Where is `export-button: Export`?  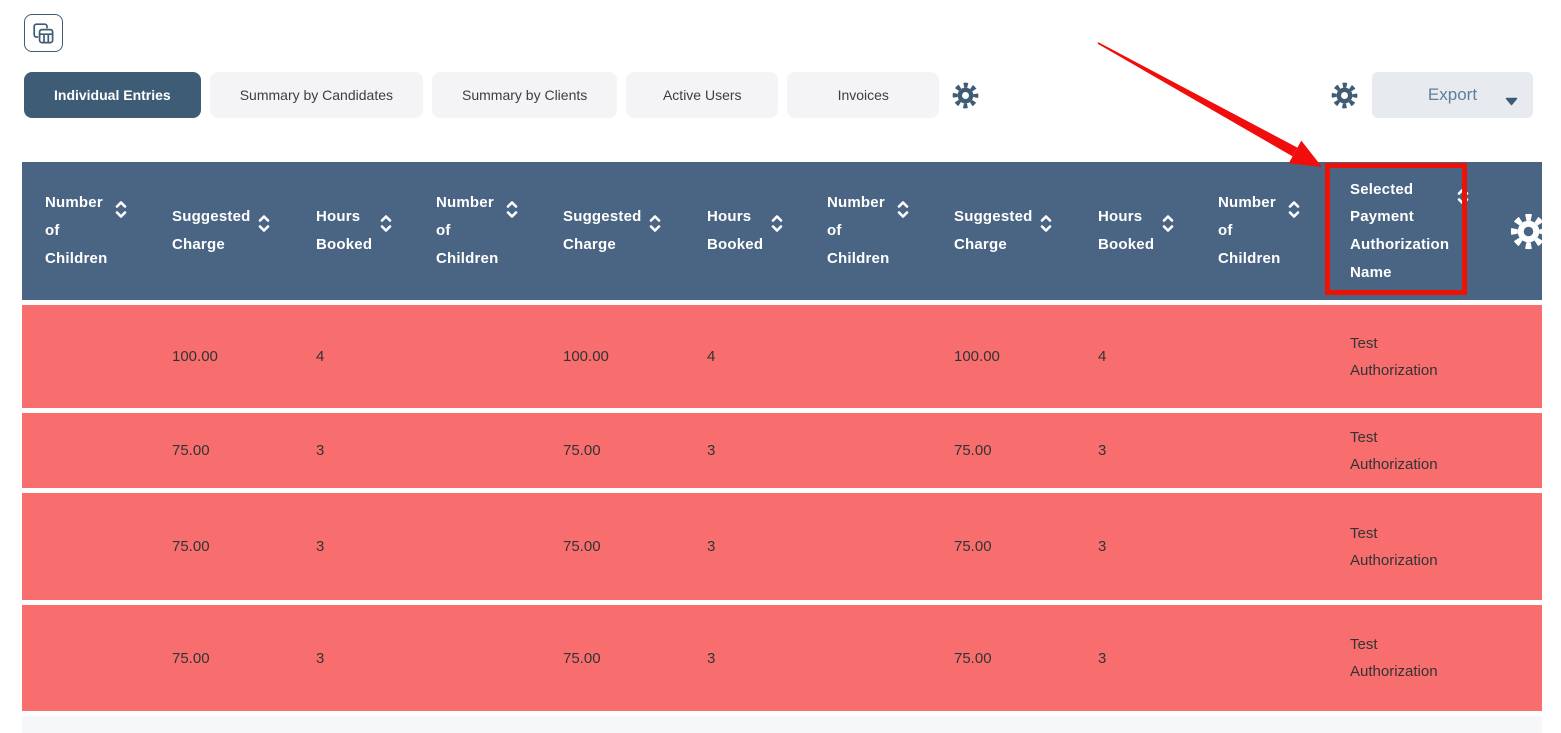
export-button: Export is located at coordinates (1452, 95).